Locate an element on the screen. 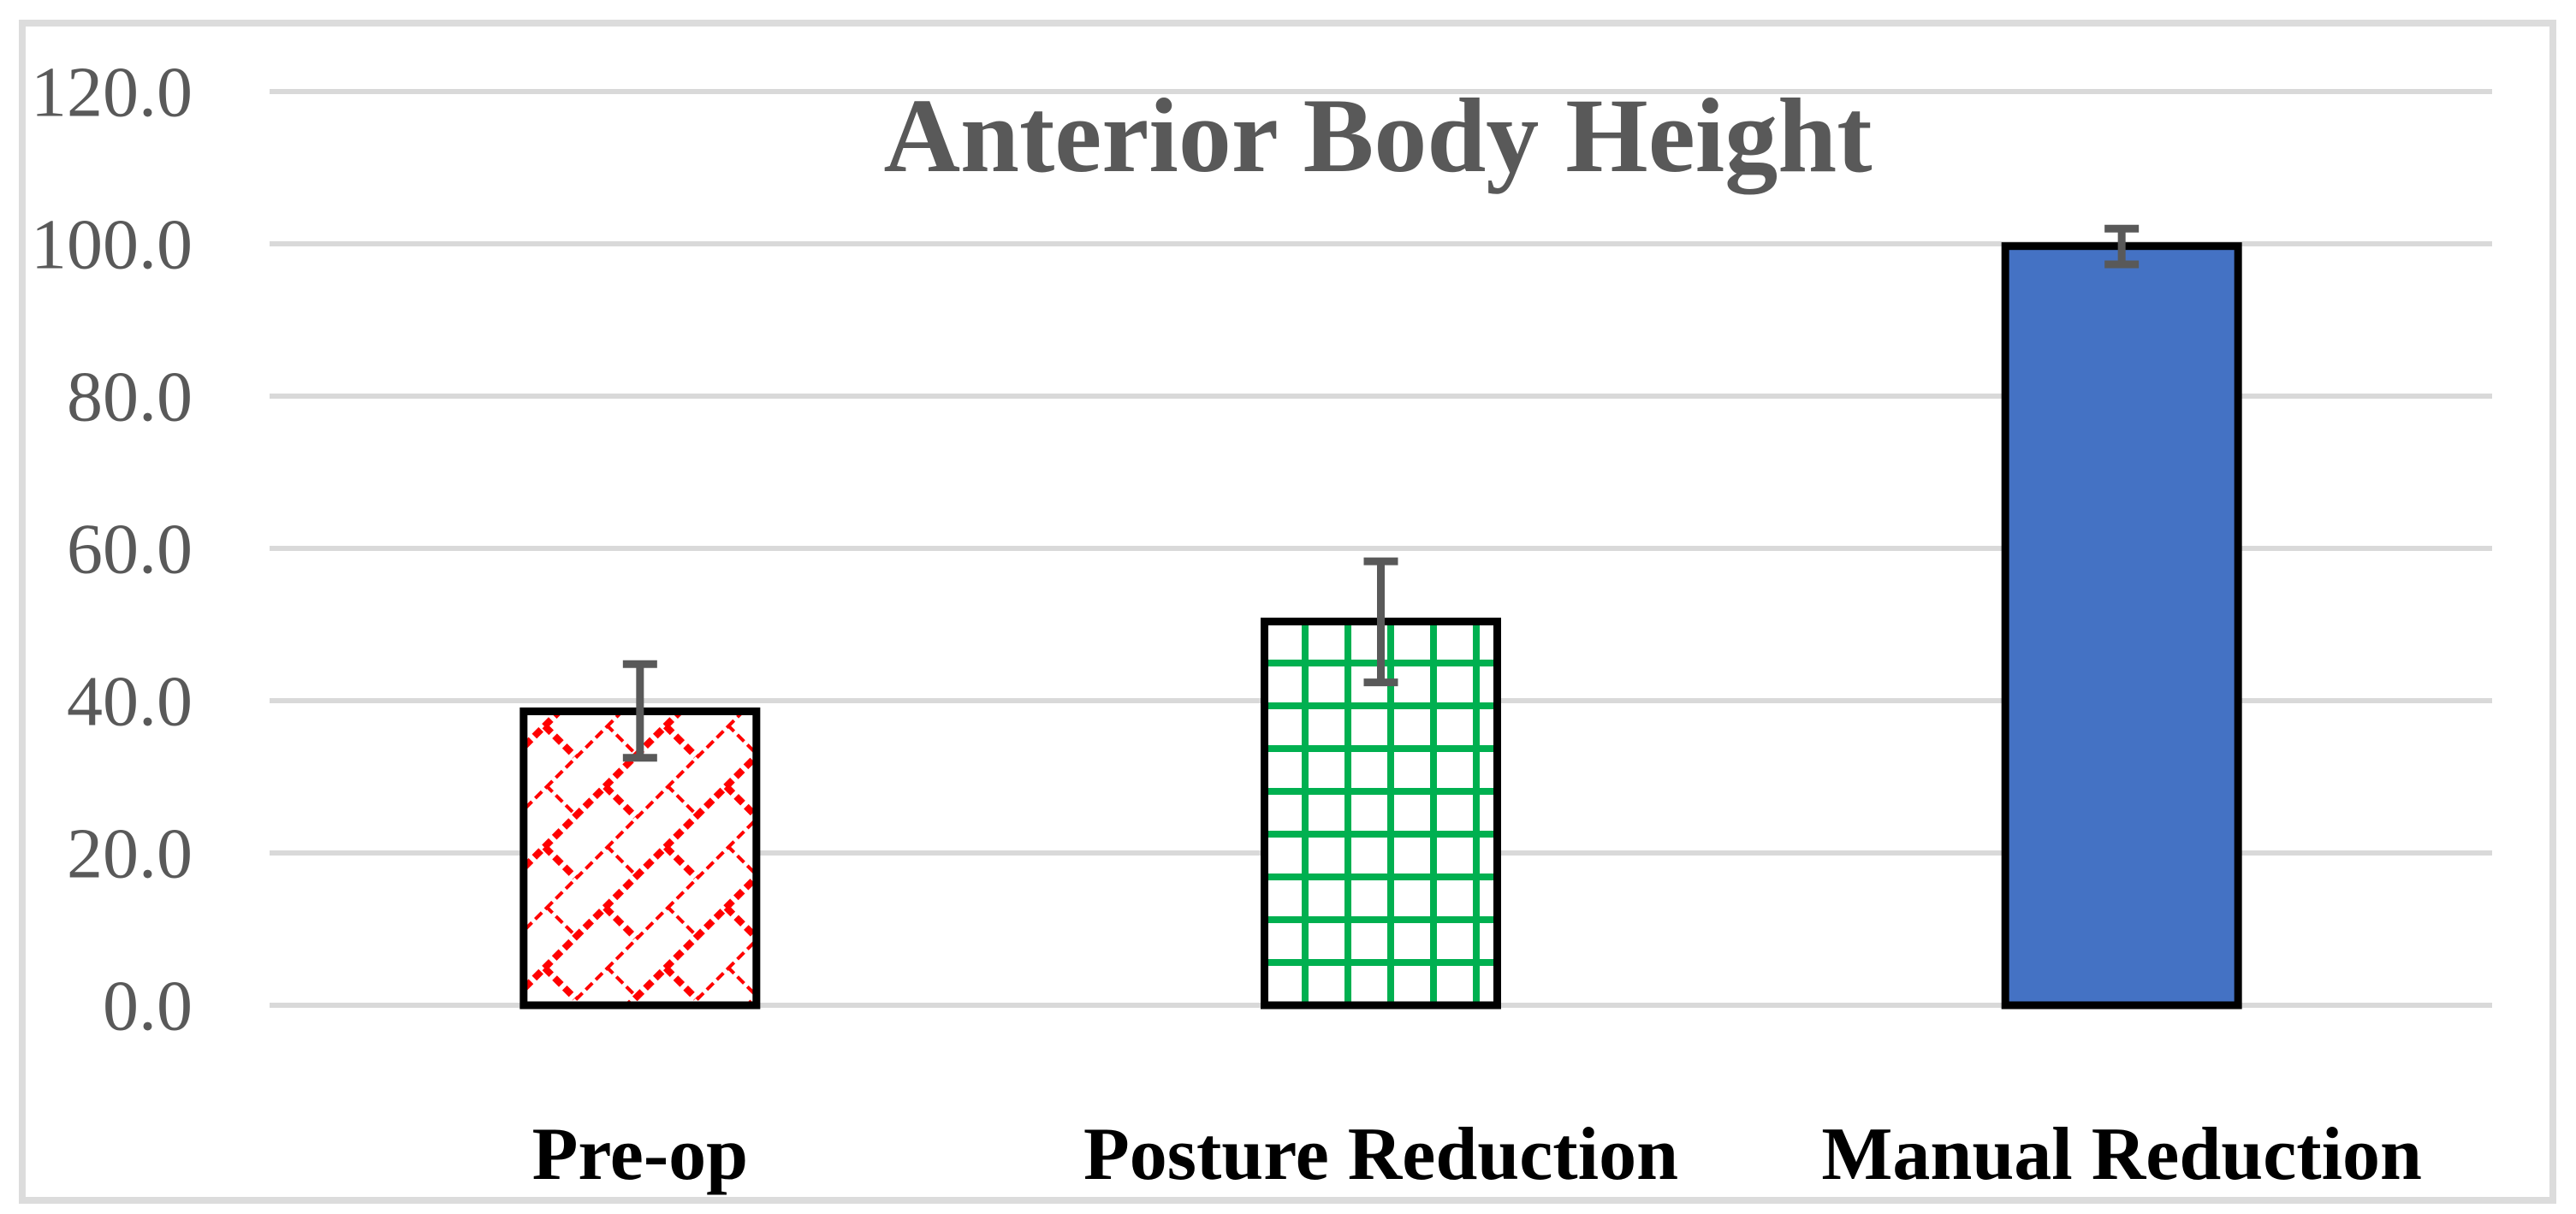 The height and width of the screenshot is (1214, 2576). x-axis-category-labels: Pre-op Posture Reduction Manual Reduction is located at coordinates (1477, 1154).